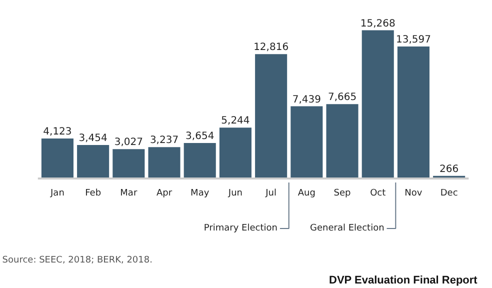 The width and height of the screenshot is (492, 288). Describe the element at coordinates (342, 98) in the screenshot. I see `data-label: 7,665` at that location.